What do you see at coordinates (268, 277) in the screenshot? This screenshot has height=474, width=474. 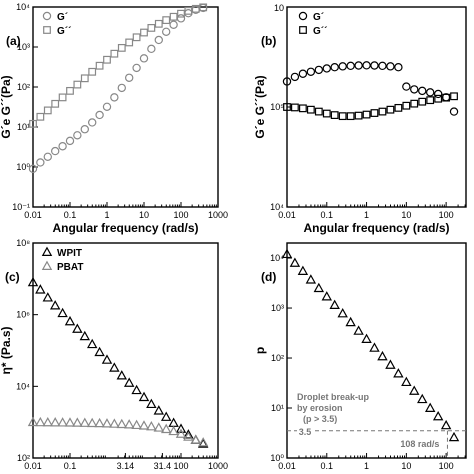 I see `panel-label: (d)` at bounding box center [268, 277].